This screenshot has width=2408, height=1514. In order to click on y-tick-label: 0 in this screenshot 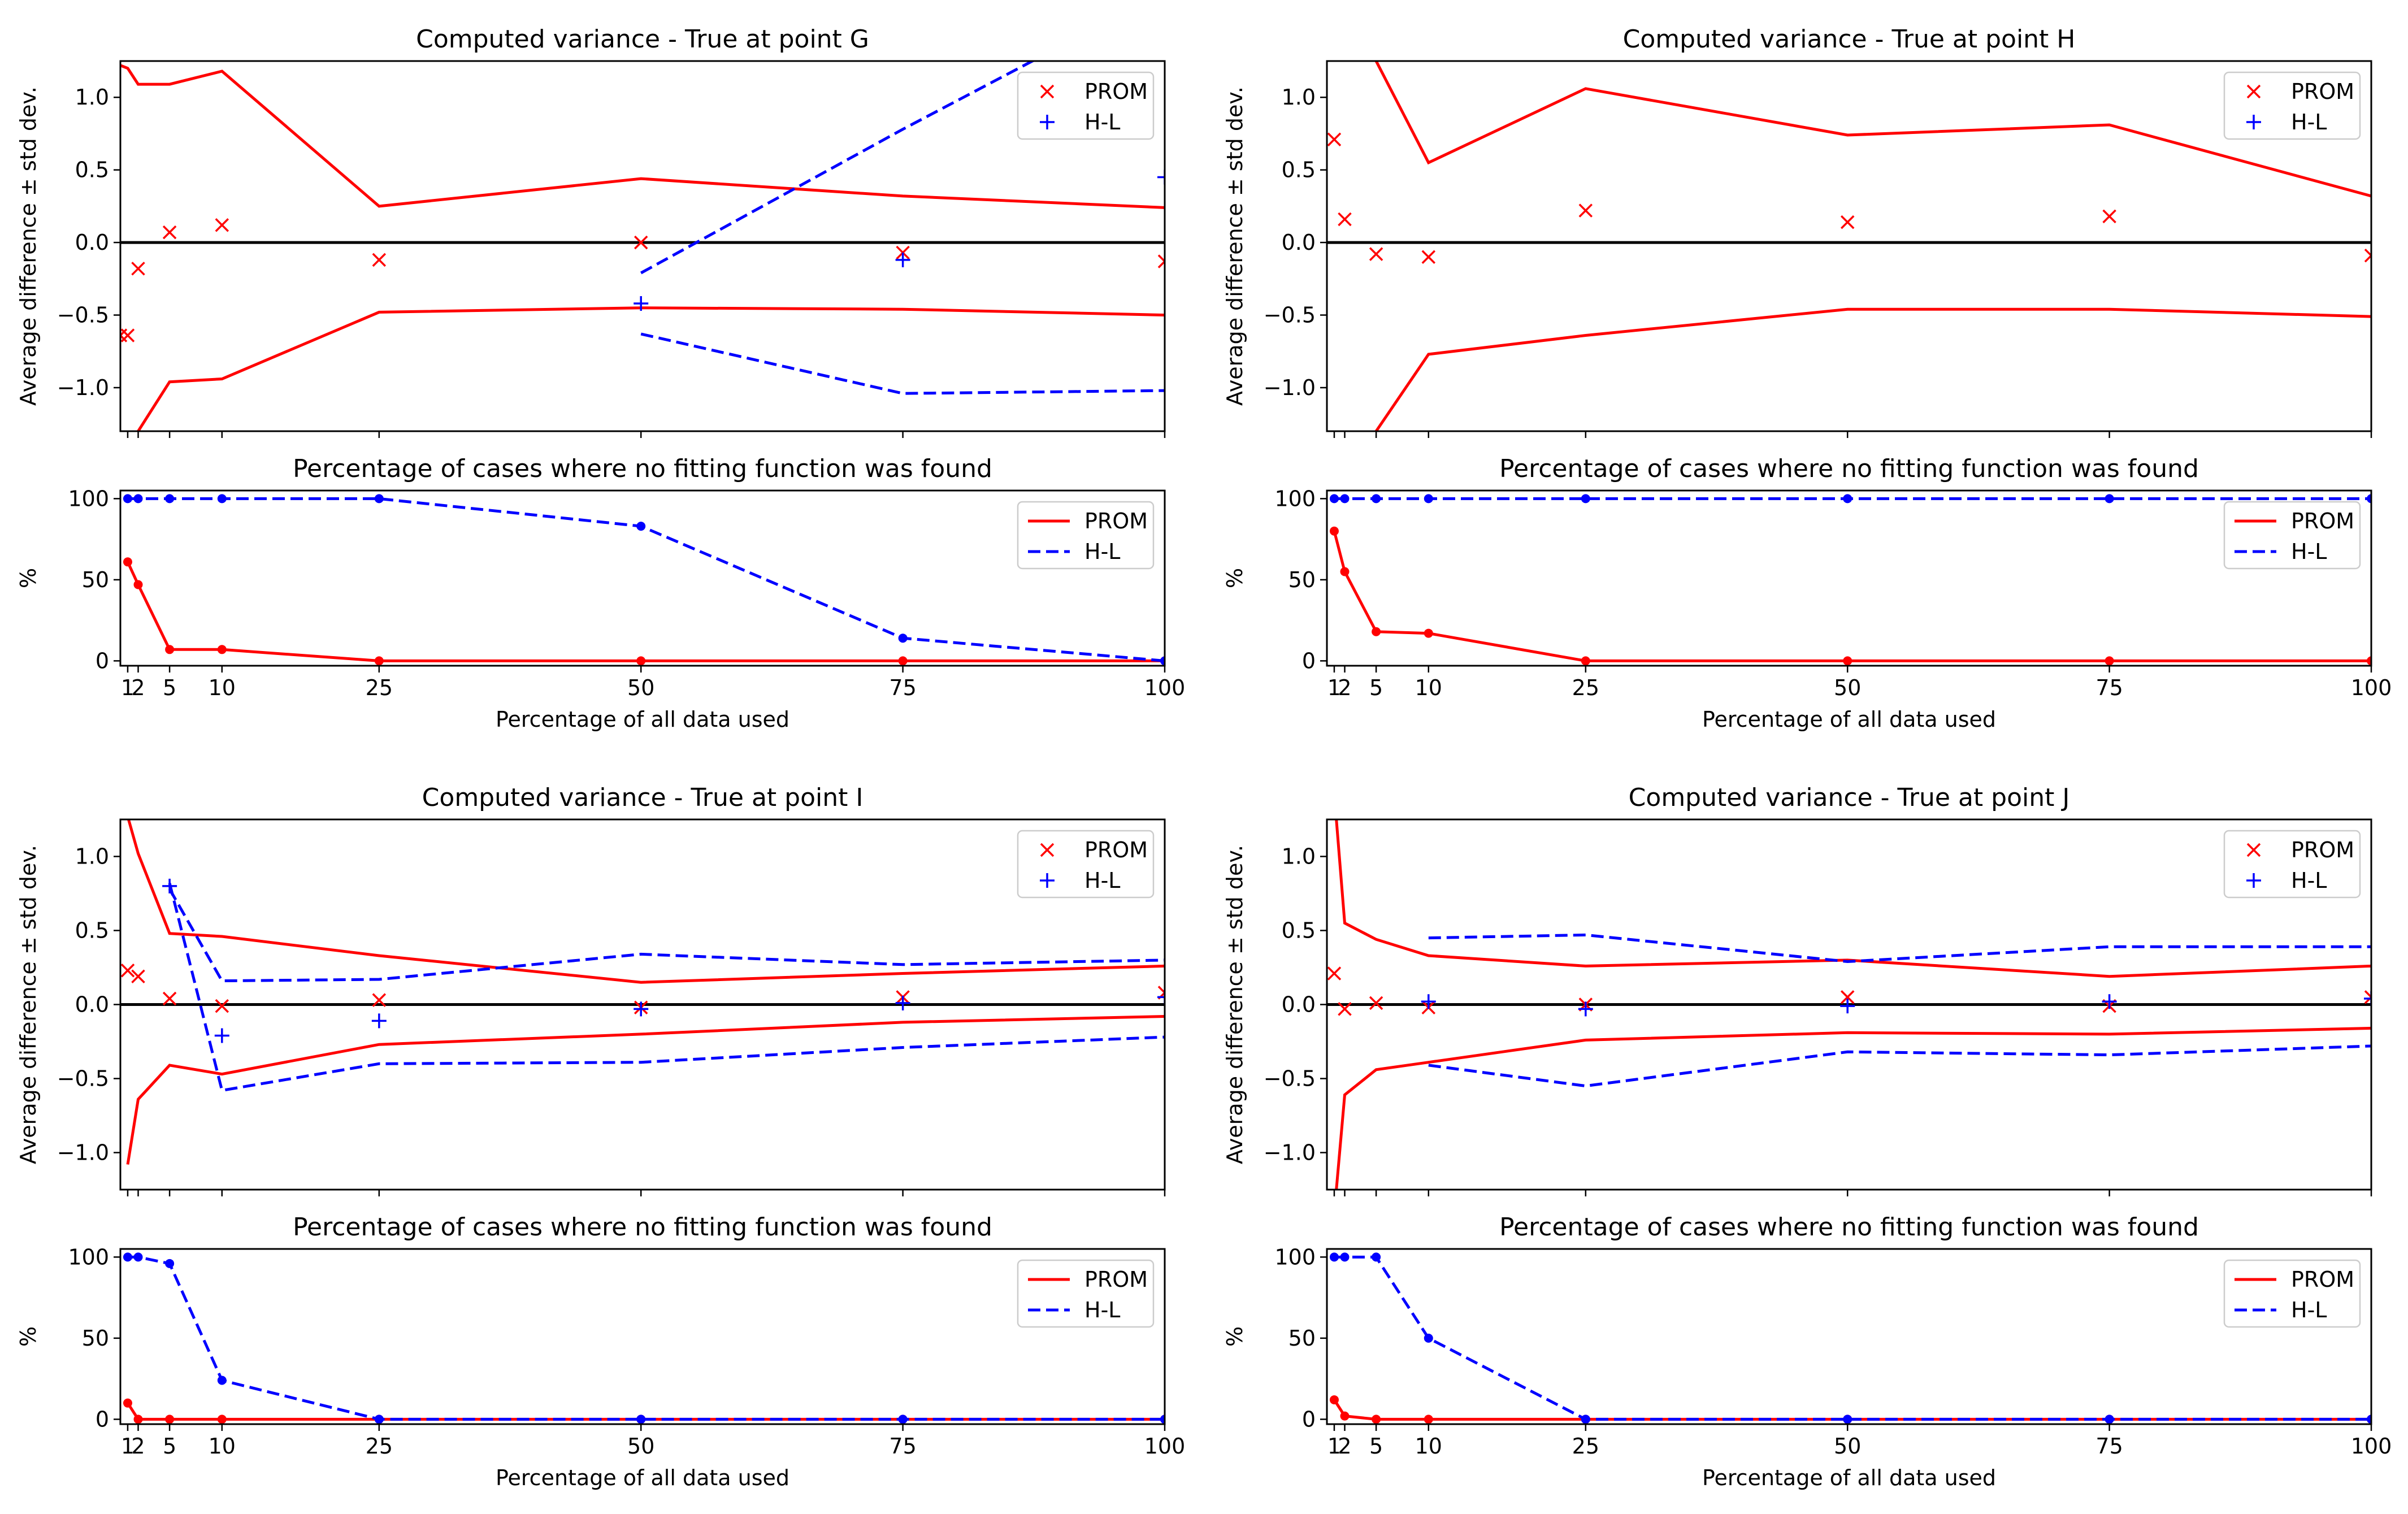, I will do `click(1309, 660)`.